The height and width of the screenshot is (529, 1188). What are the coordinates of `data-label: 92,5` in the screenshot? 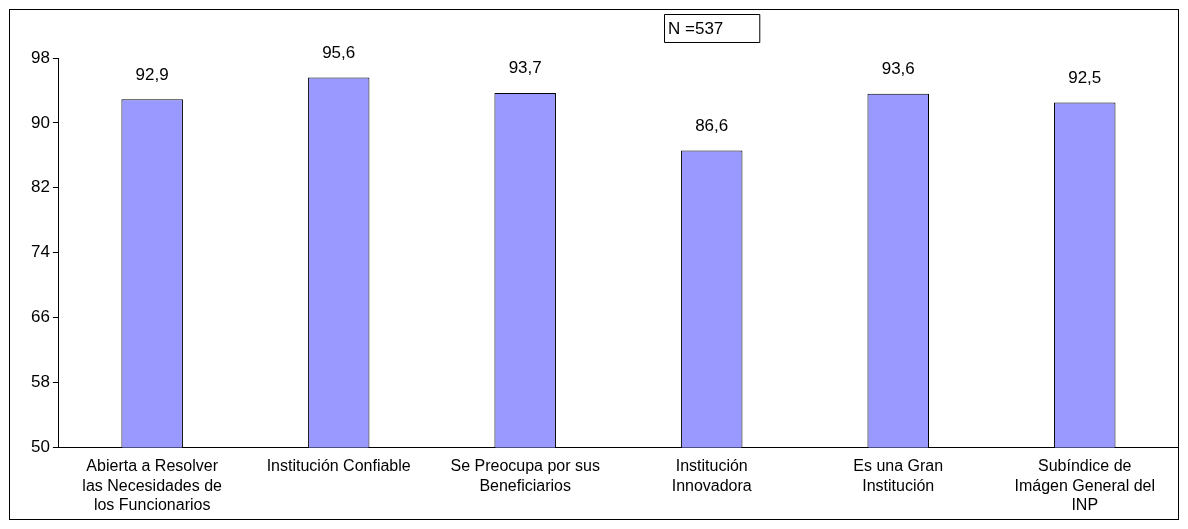 It's located at (1085, 77).